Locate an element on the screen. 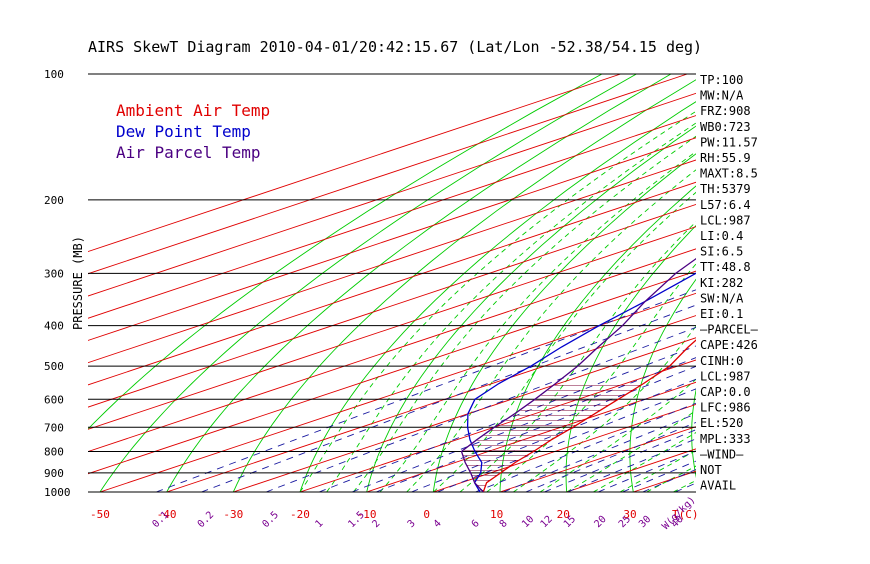 Image resolution: width=870 pixels, height=564 pixels. mixing-ratio-tick-label: 0.5 is located at coordinates (270, 520).